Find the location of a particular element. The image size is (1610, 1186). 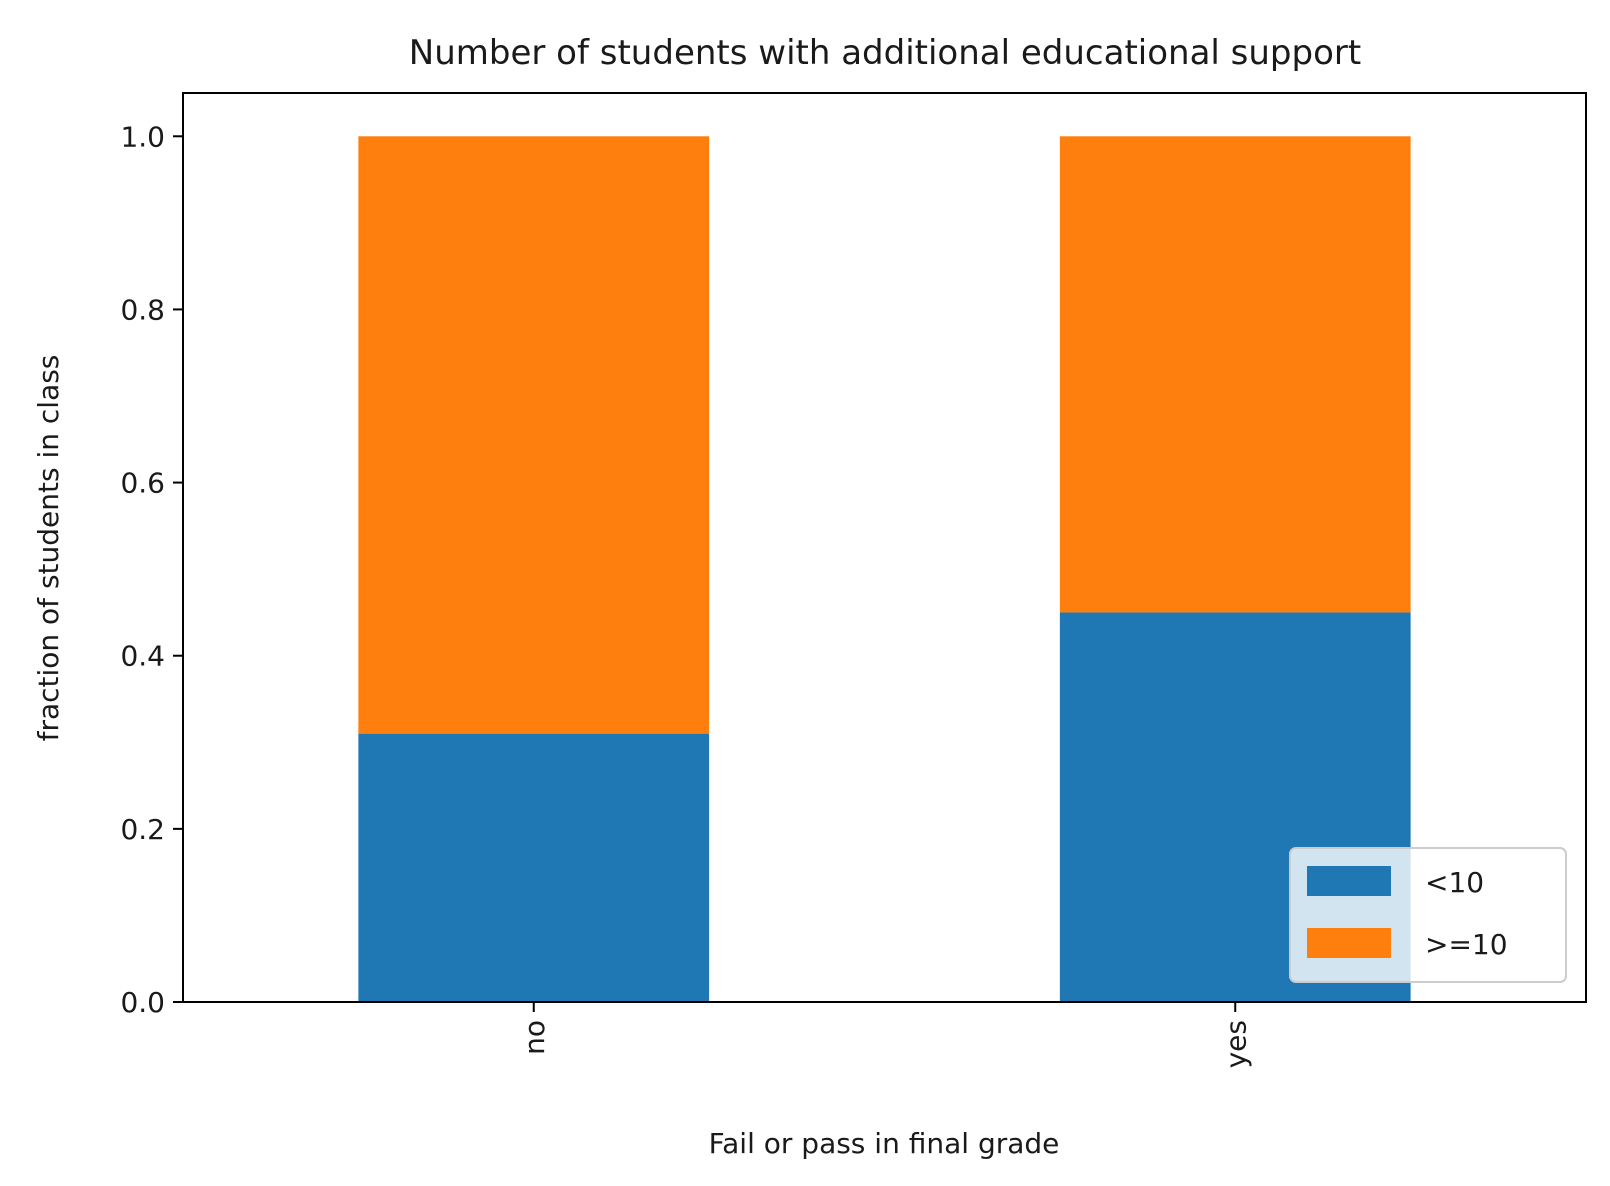

y-tick-label: 0.0 is located at coordinates (142, 1002).